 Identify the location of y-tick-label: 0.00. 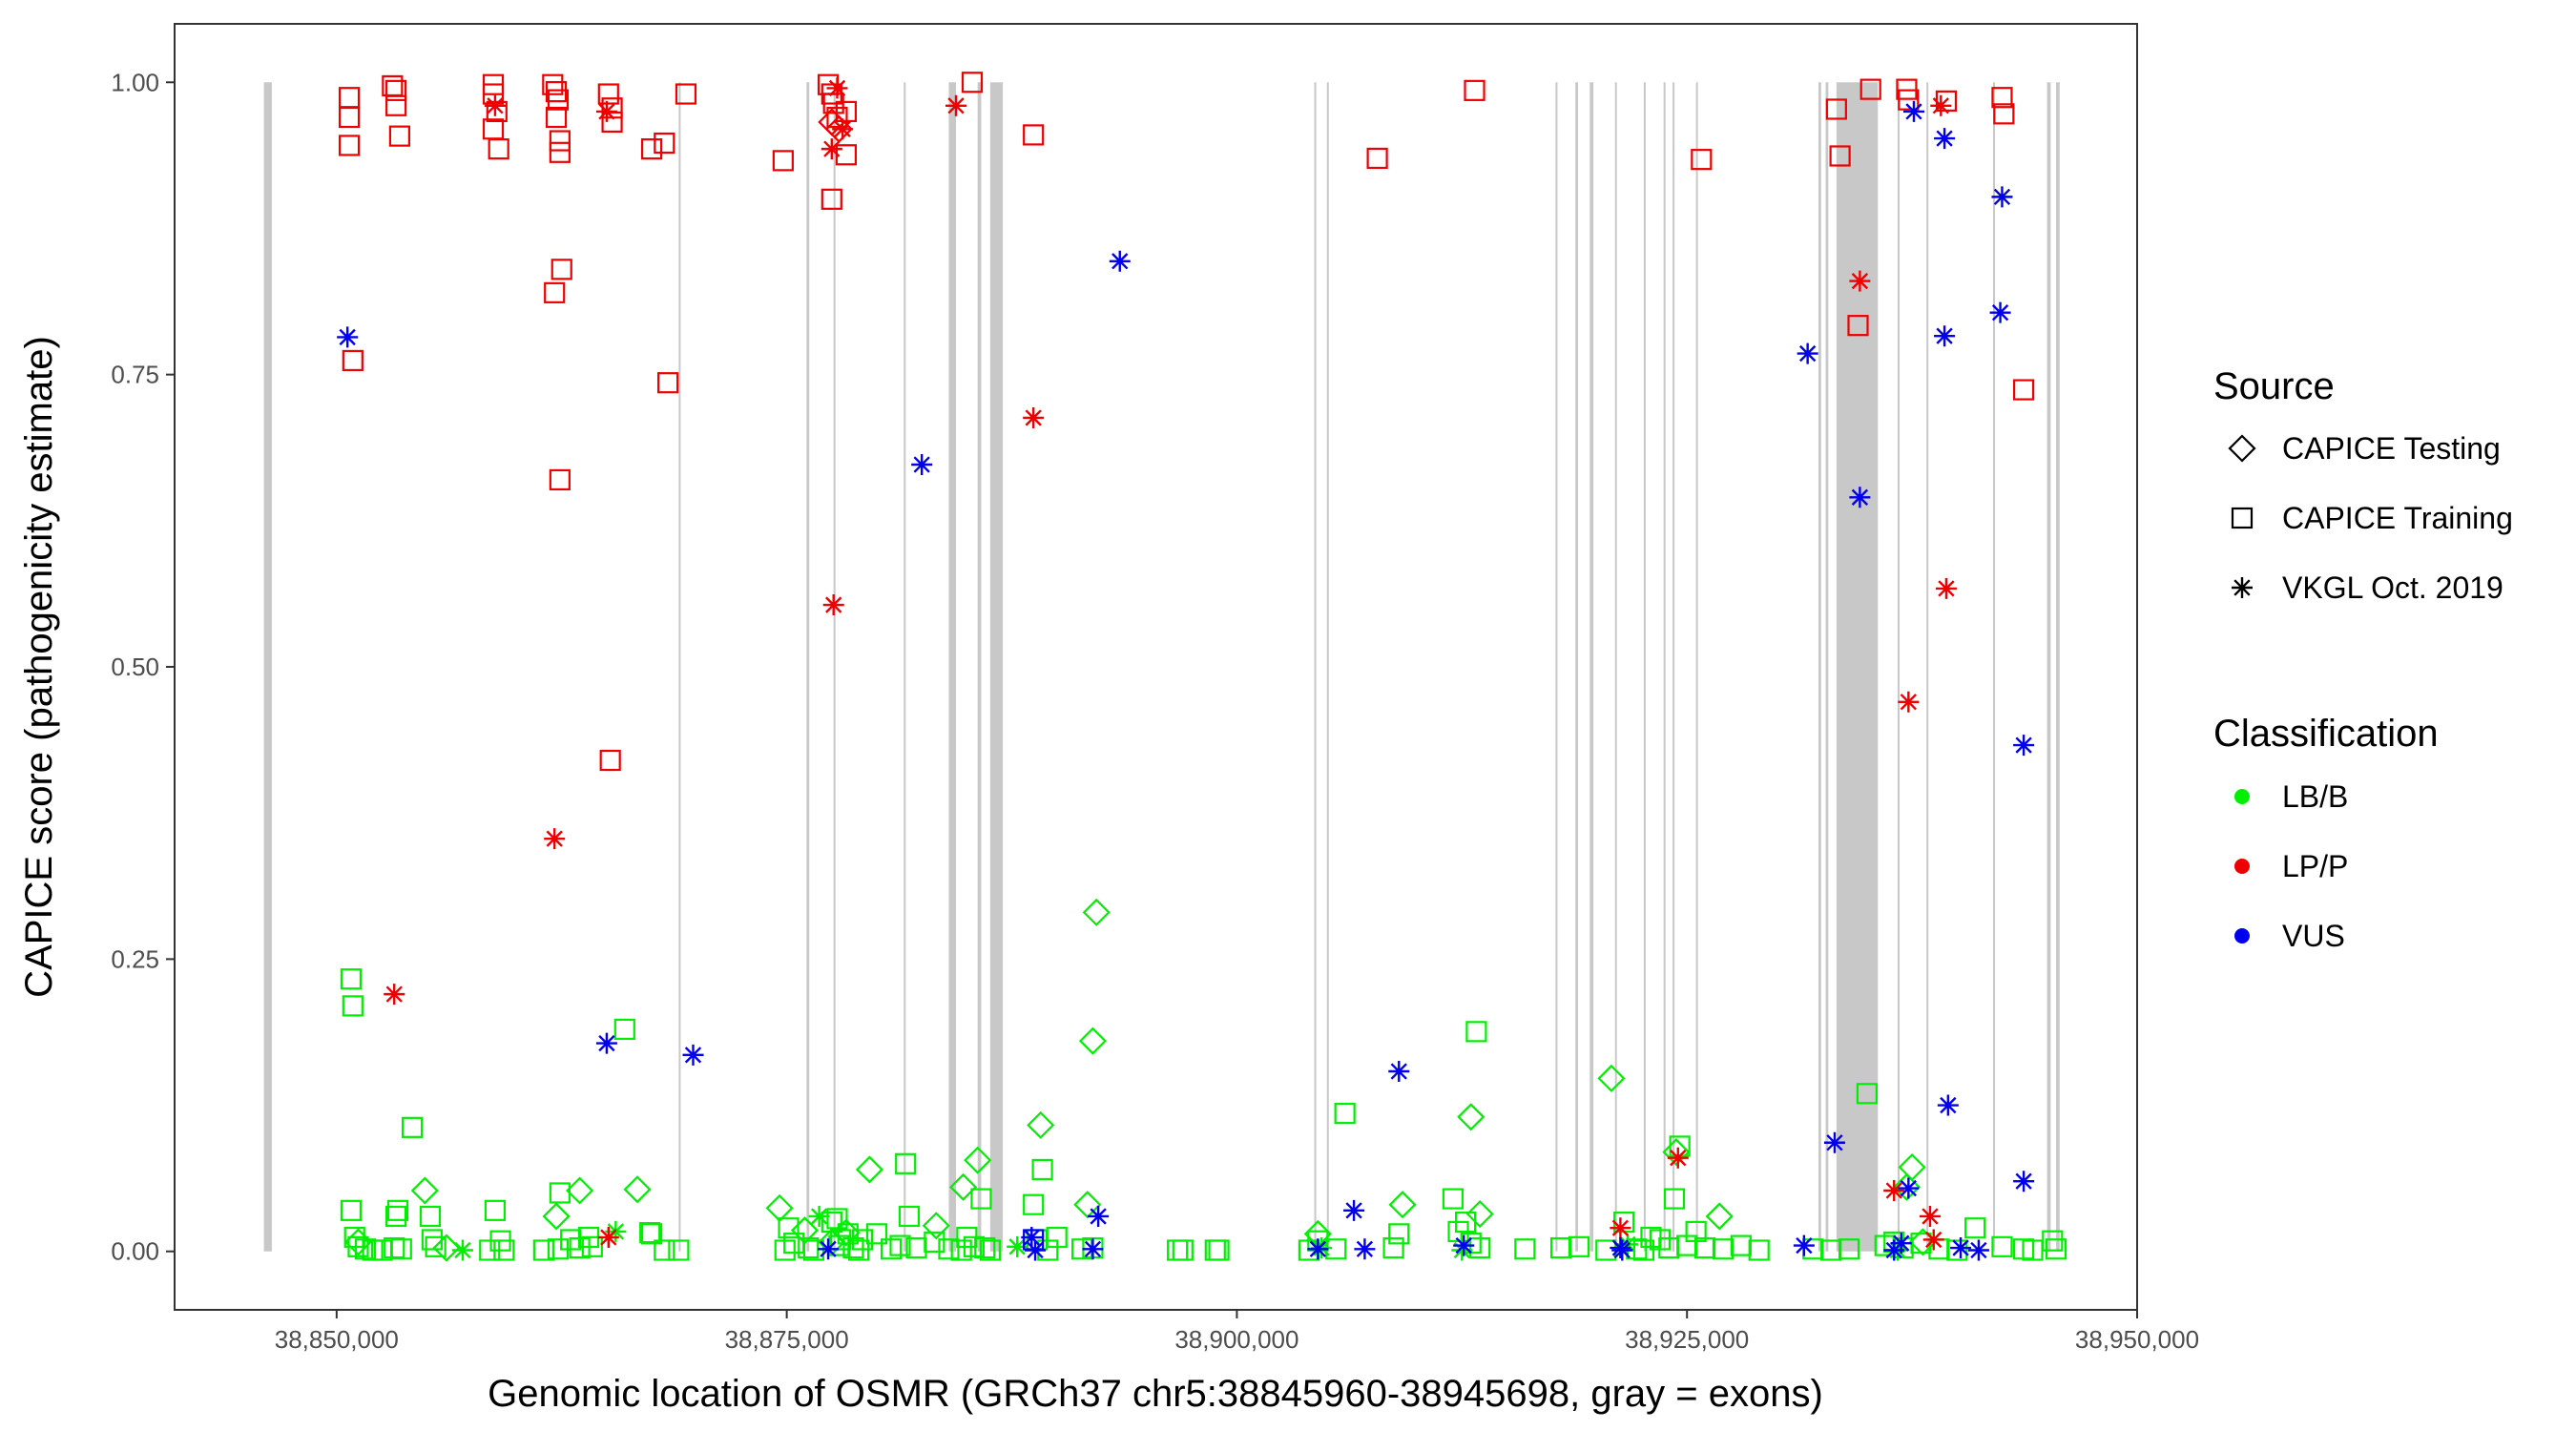
(135, 1251).